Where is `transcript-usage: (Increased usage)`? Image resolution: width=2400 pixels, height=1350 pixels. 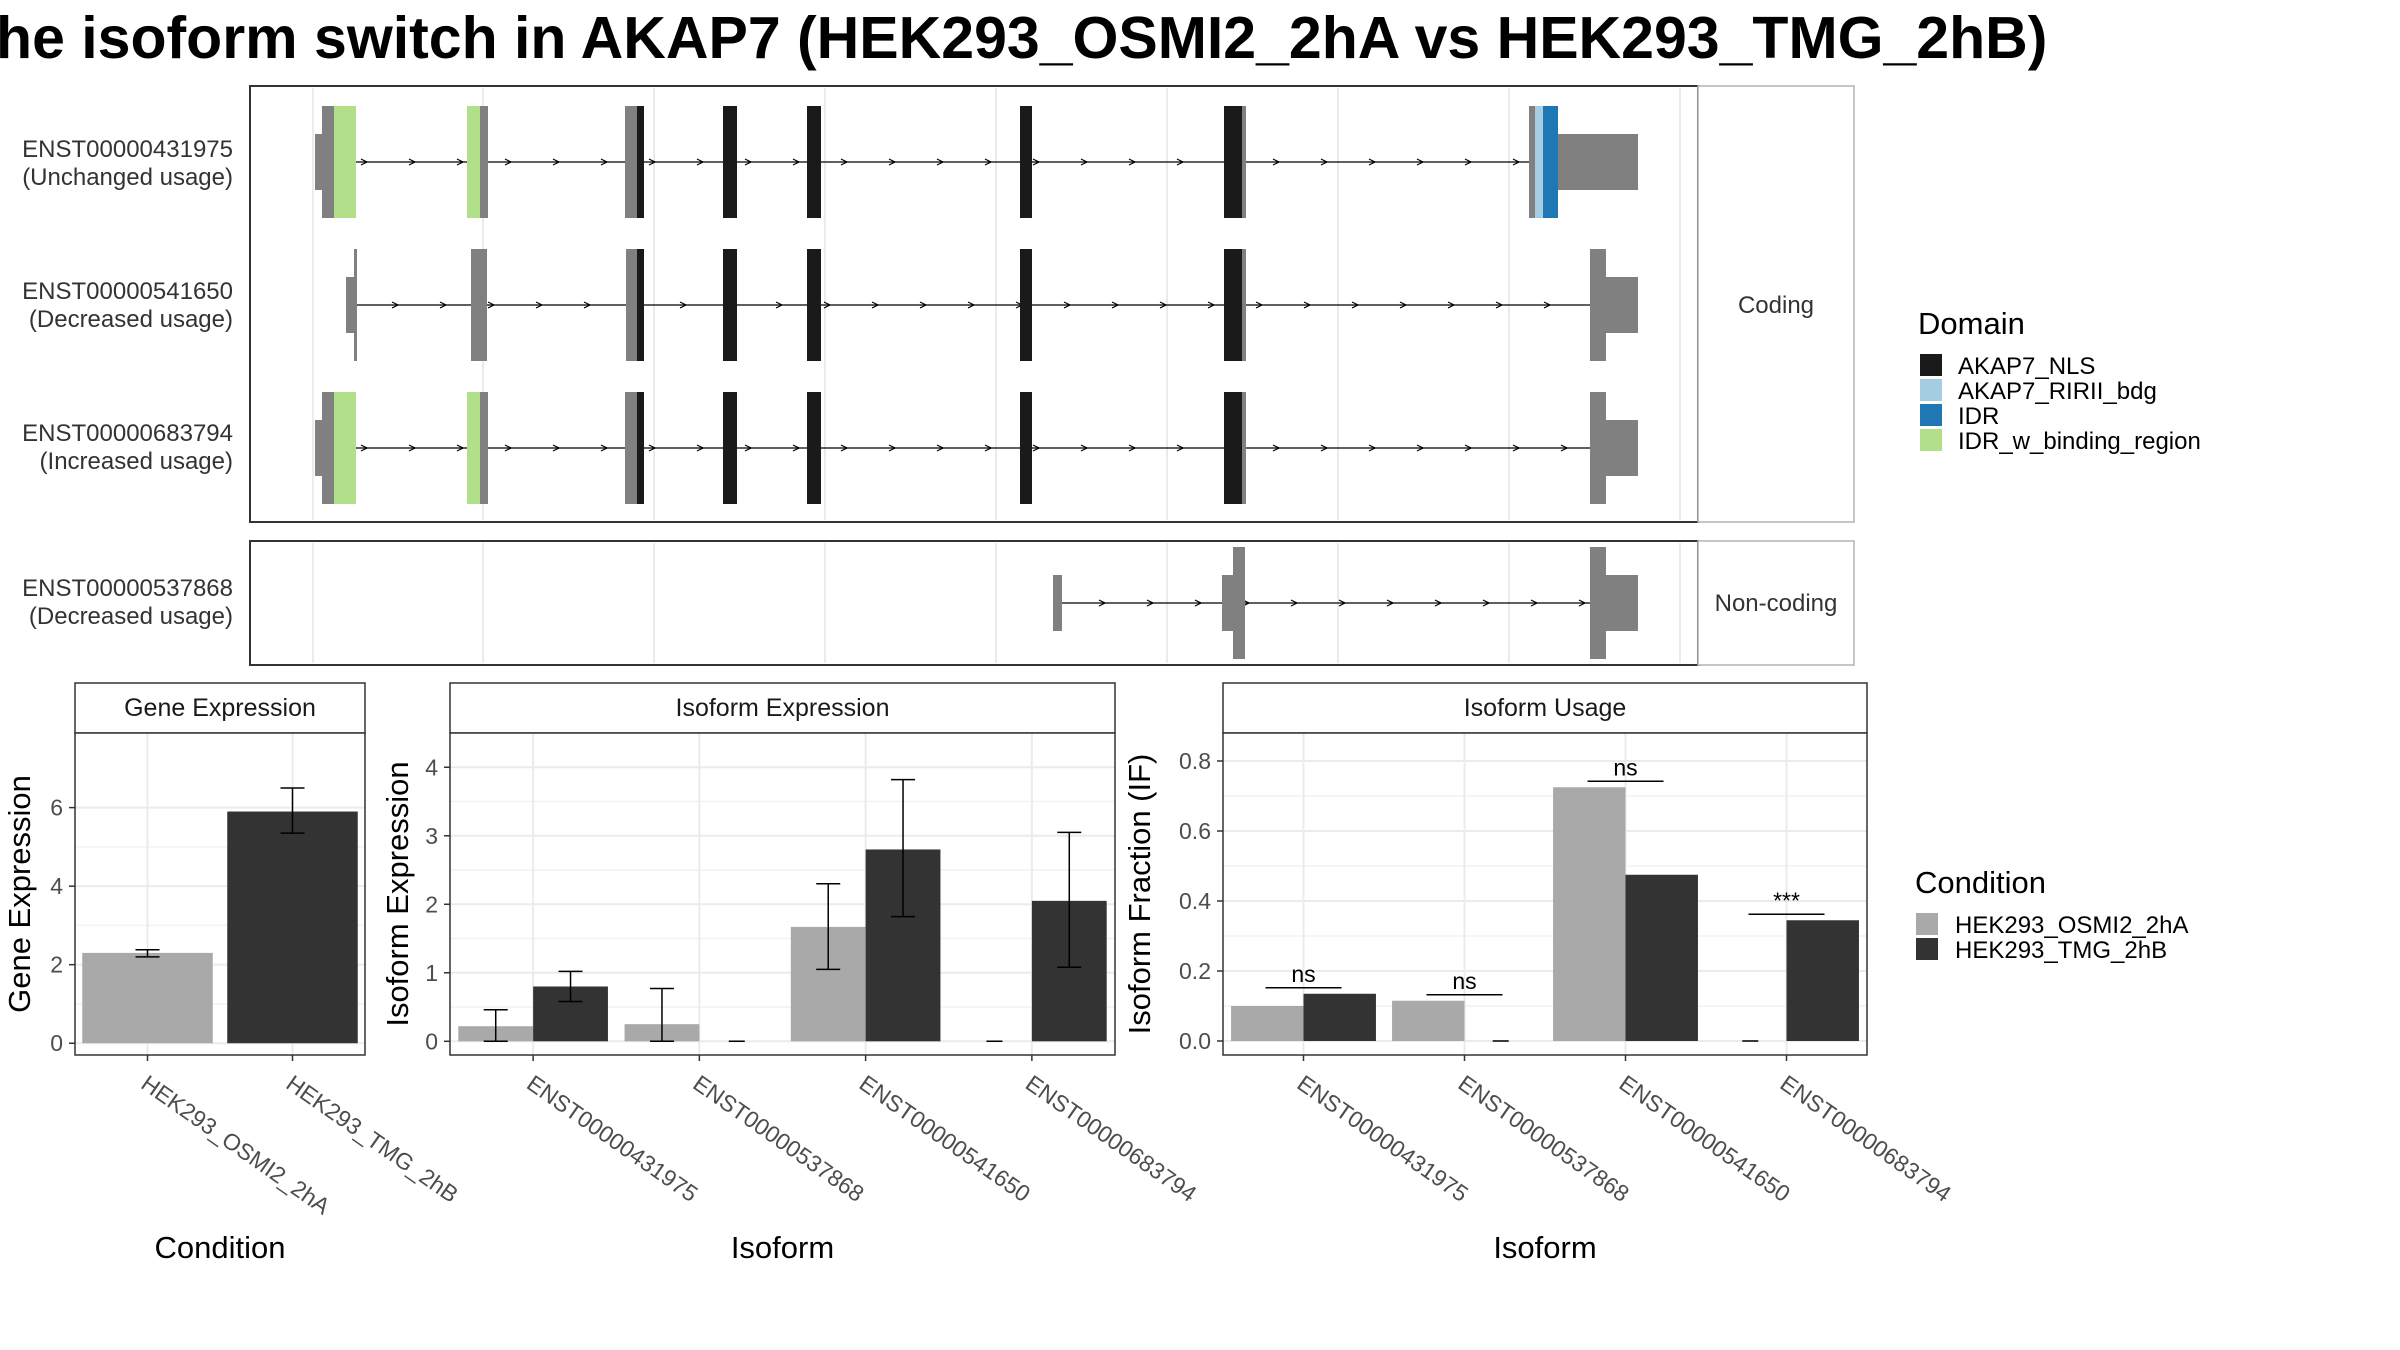
transcript-usage: (Increased usage) is located at coordinates (136, 461).